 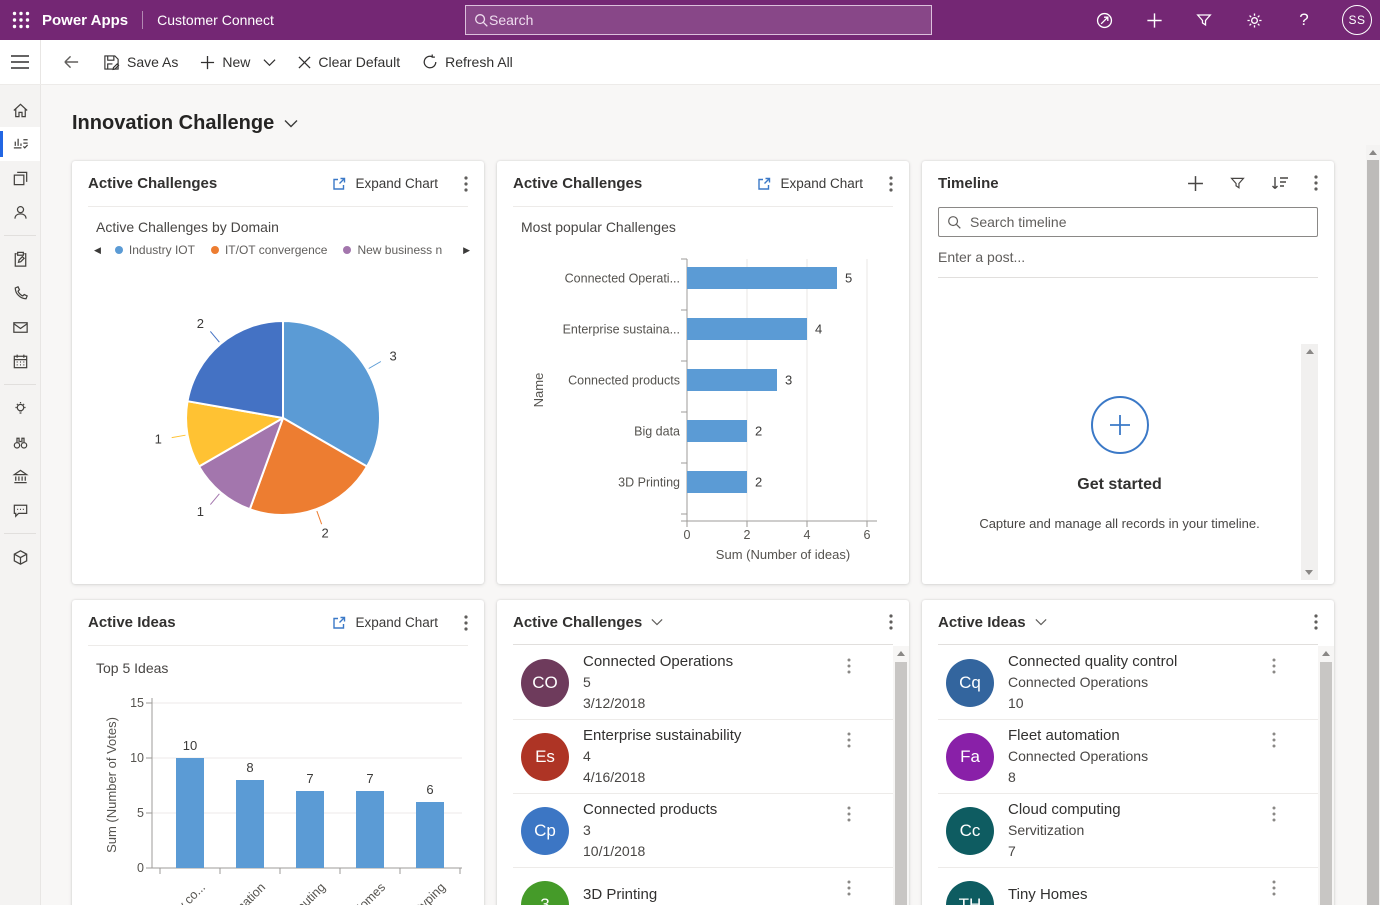 I want to click on timeline-kebab-menu-icon, so click(x=1316, y=183).